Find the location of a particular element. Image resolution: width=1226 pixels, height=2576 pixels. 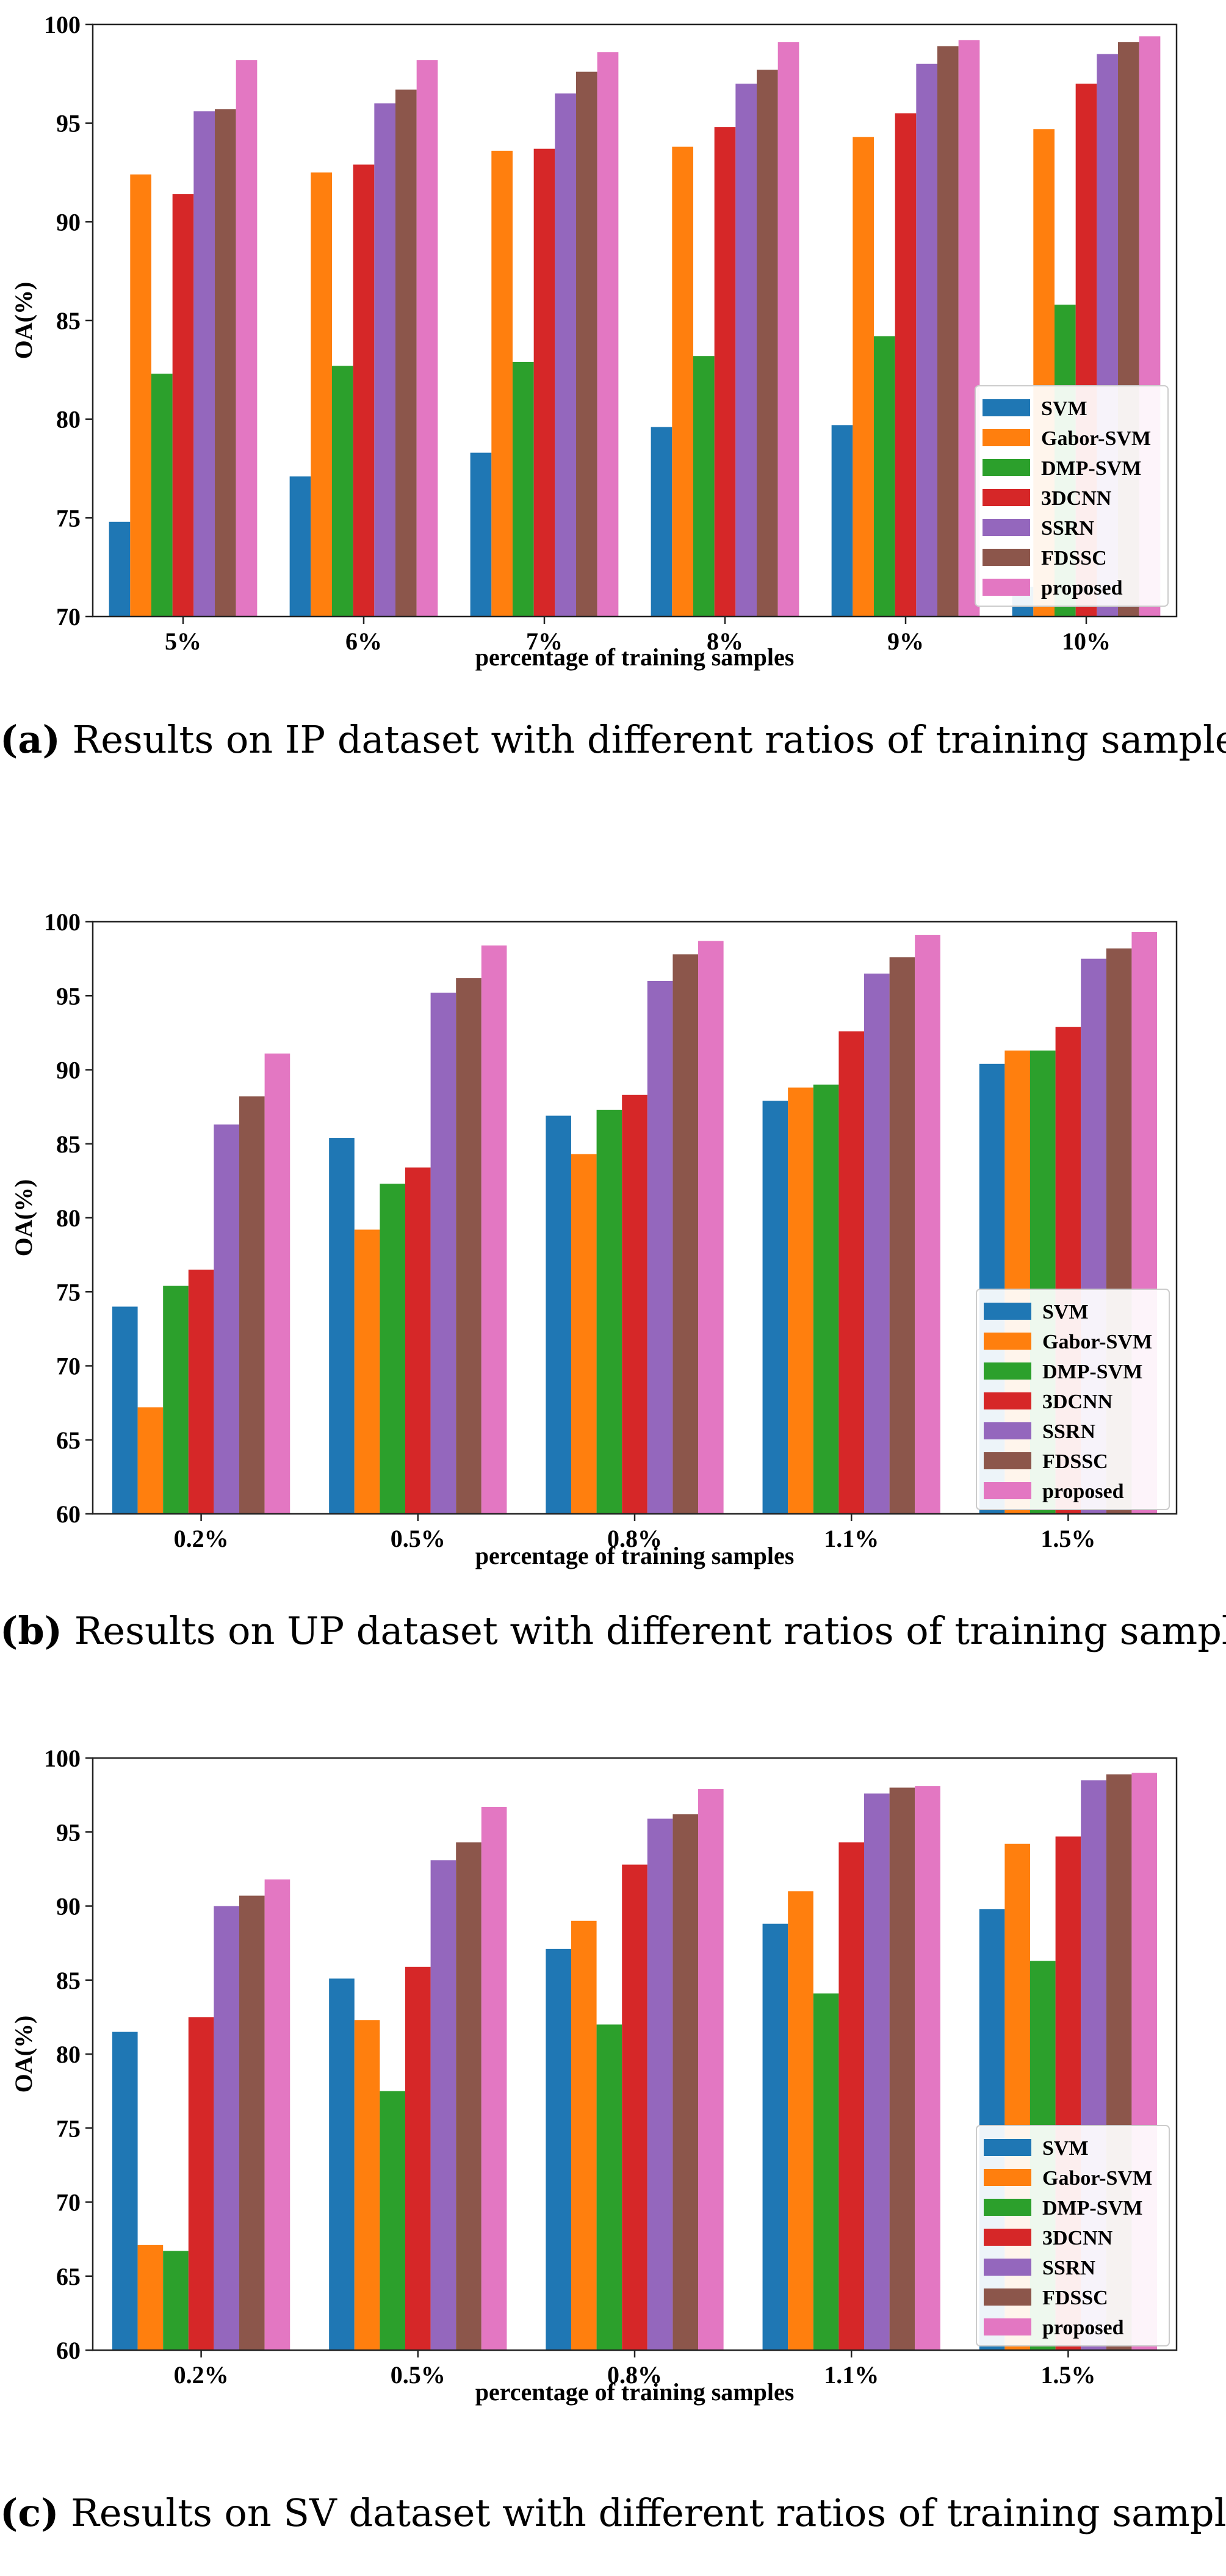

x-tick-label-c-4: 1.5% is located at coordinates (1067, 2375).